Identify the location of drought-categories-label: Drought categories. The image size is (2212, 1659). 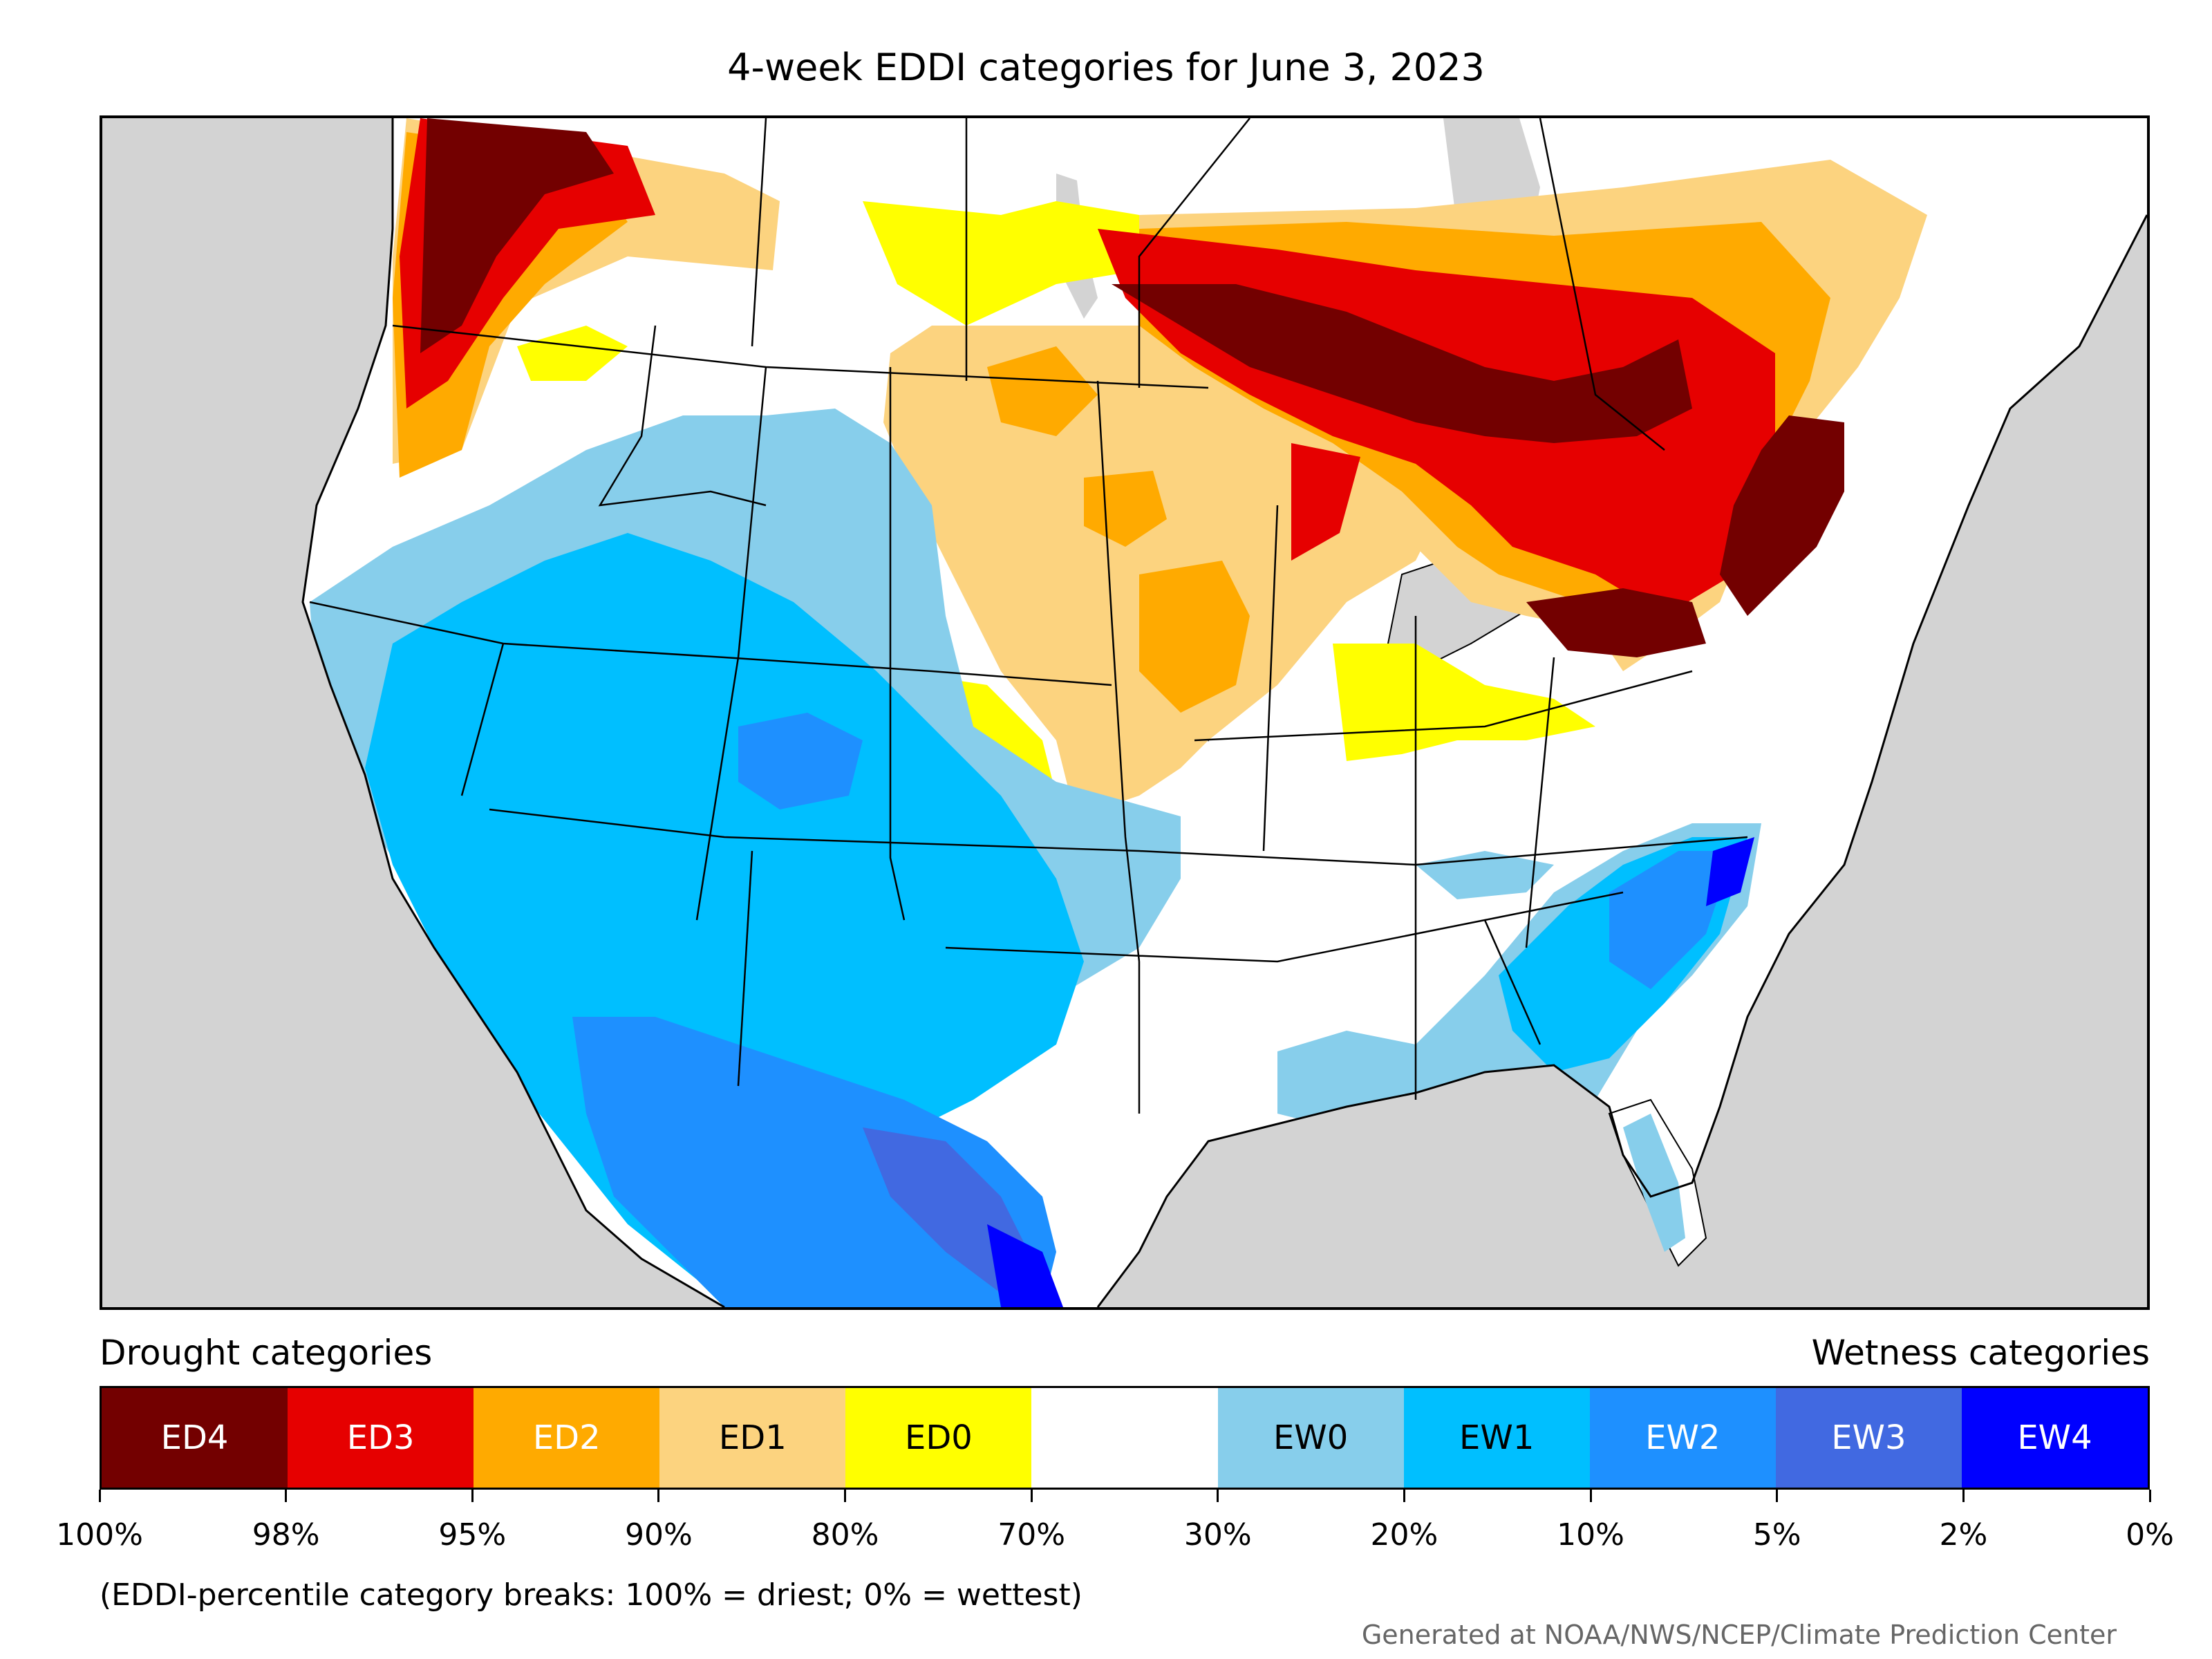
(266, 1353).